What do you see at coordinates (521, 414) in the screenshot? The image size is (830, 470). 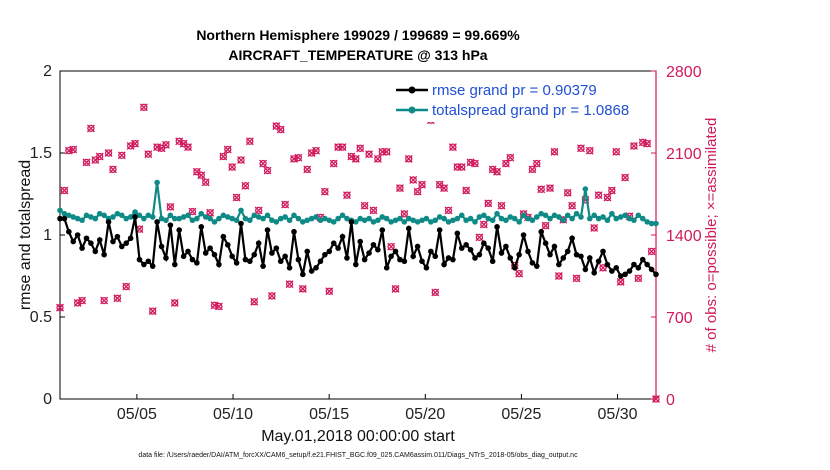 I see `x-tick-label: 05/25` at bounding box center [521, 414].